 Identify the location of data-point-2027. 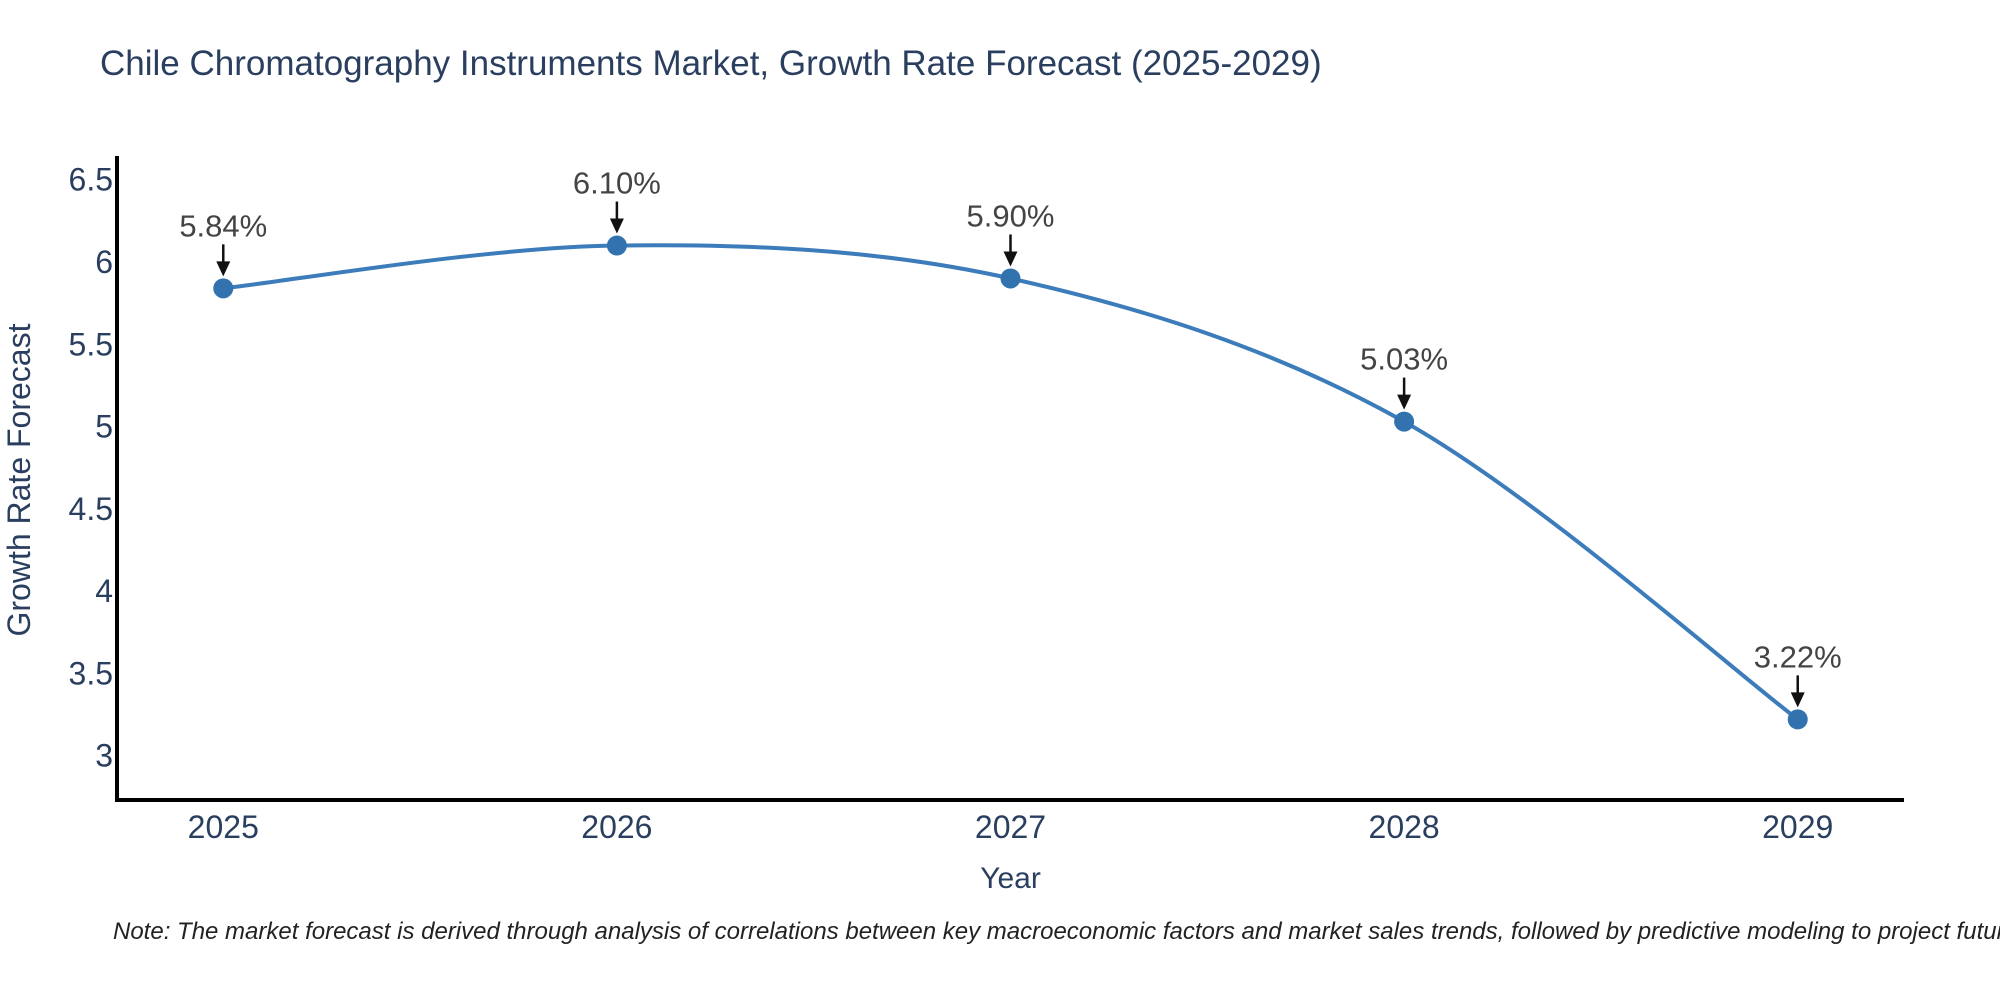
(1010, 278).